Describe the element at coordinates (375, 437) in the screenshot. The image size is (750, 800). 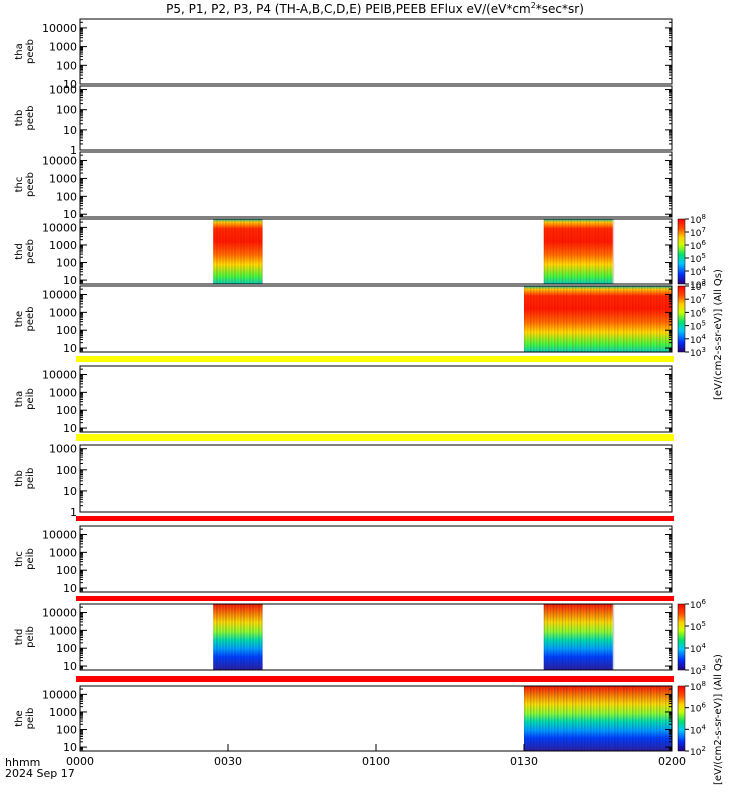
I see `yellow-separator-band` at that location.